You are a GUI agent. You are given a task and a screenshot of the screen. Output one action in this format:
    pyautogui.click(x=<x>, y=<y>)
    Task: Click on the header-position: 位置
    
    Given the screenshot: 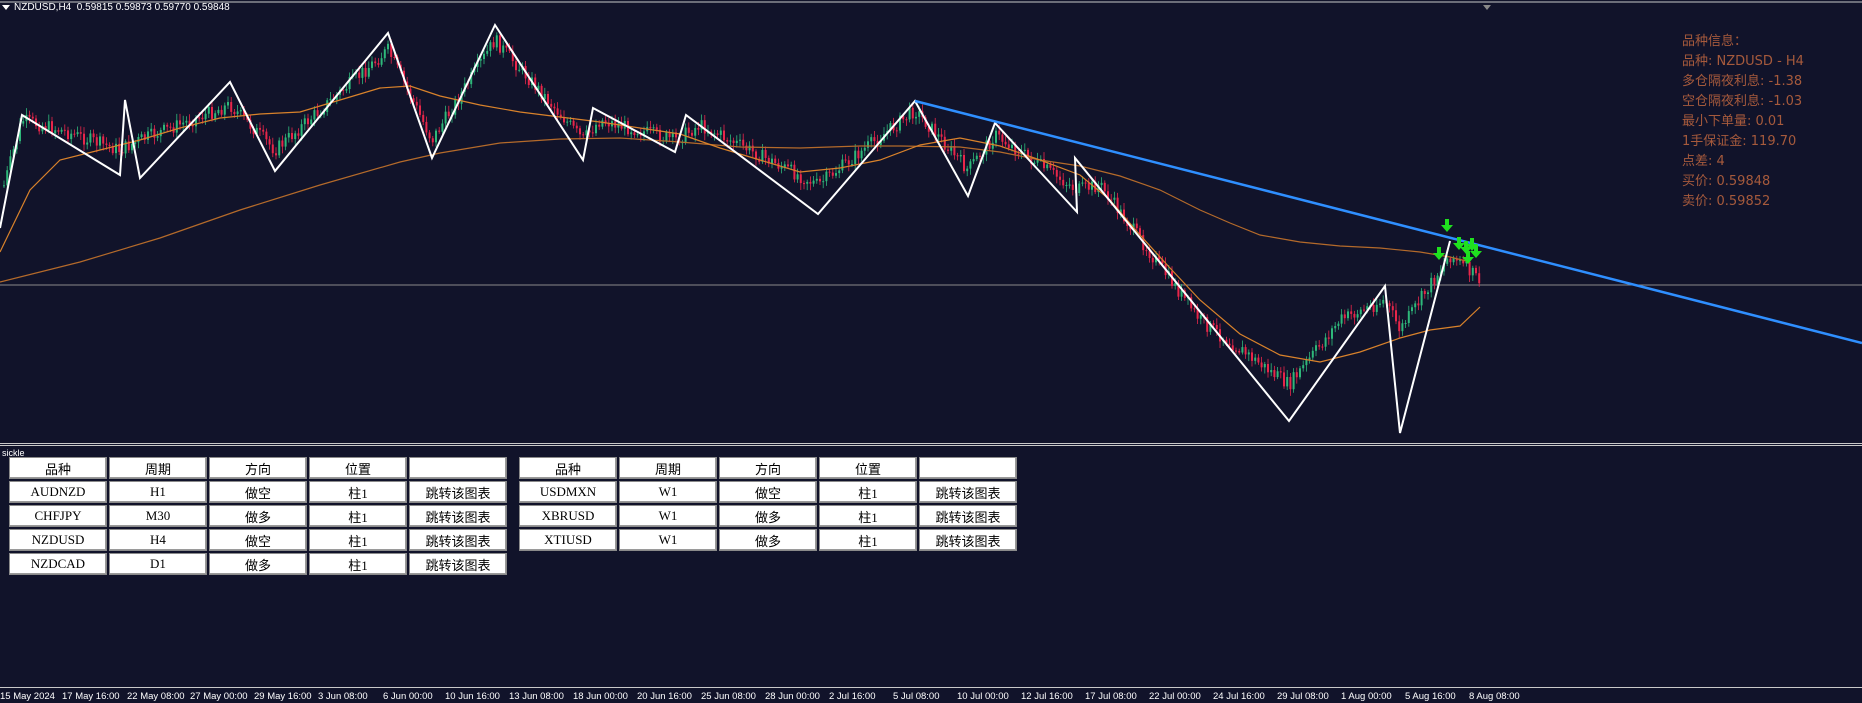 What is the action you would take?
    pyautogui.click(x=358, y=468)
    